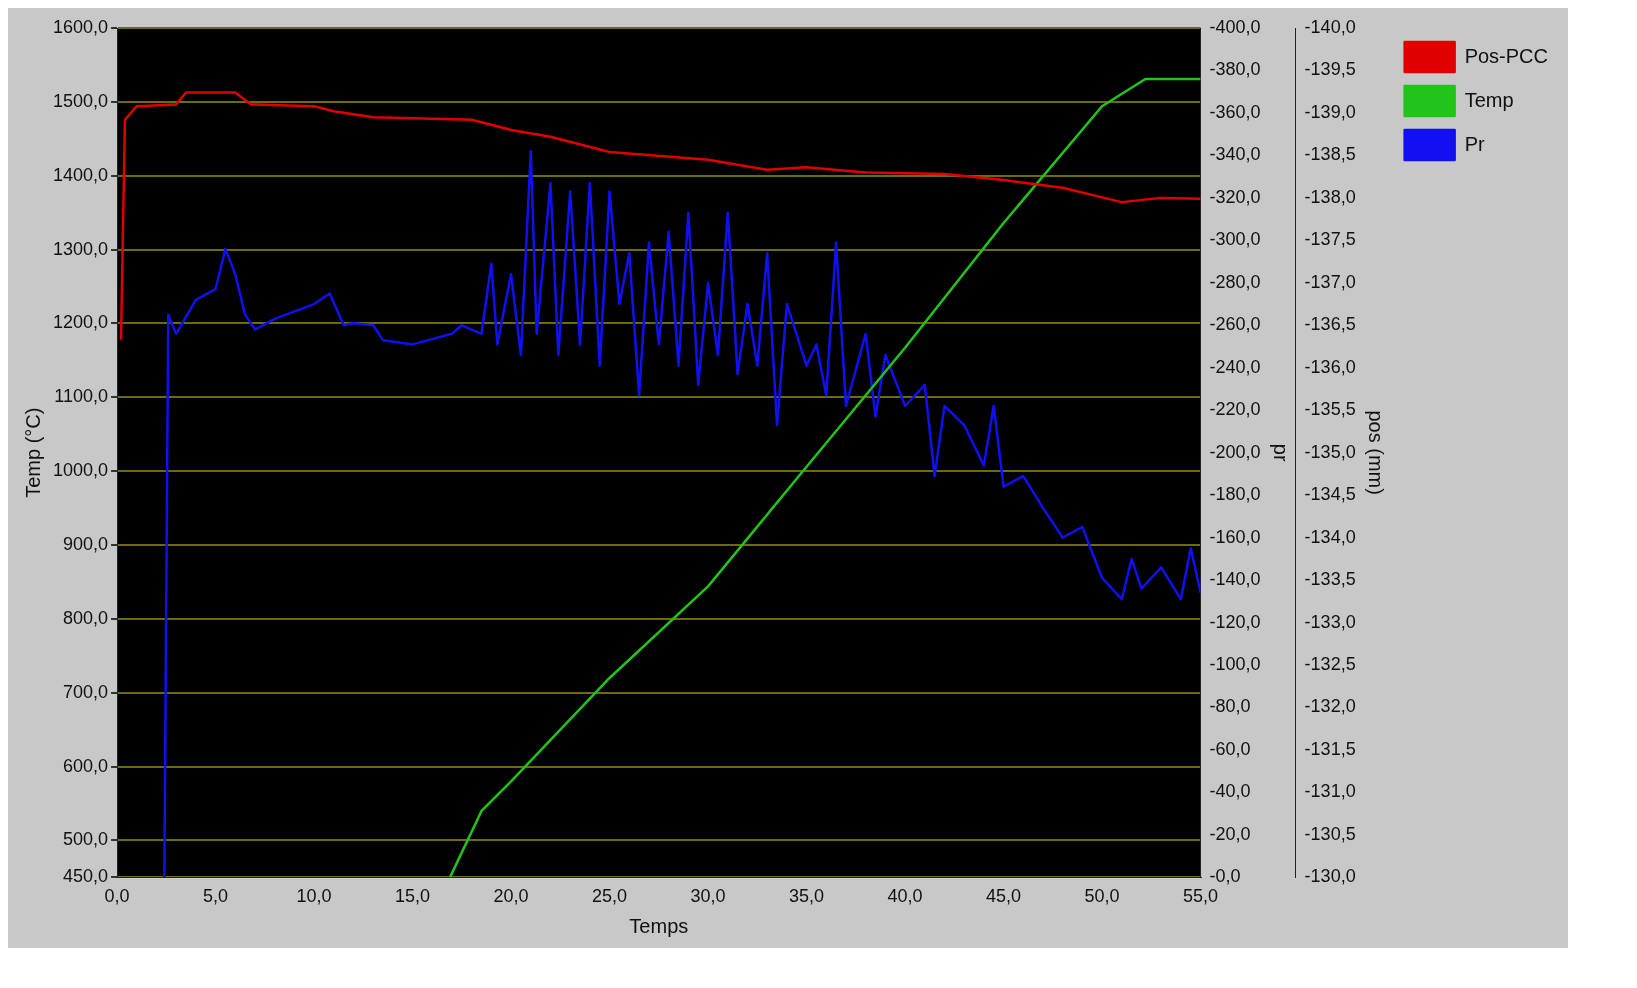  I want to click on y3-tick-label: -132,5, so click(1330, 664).